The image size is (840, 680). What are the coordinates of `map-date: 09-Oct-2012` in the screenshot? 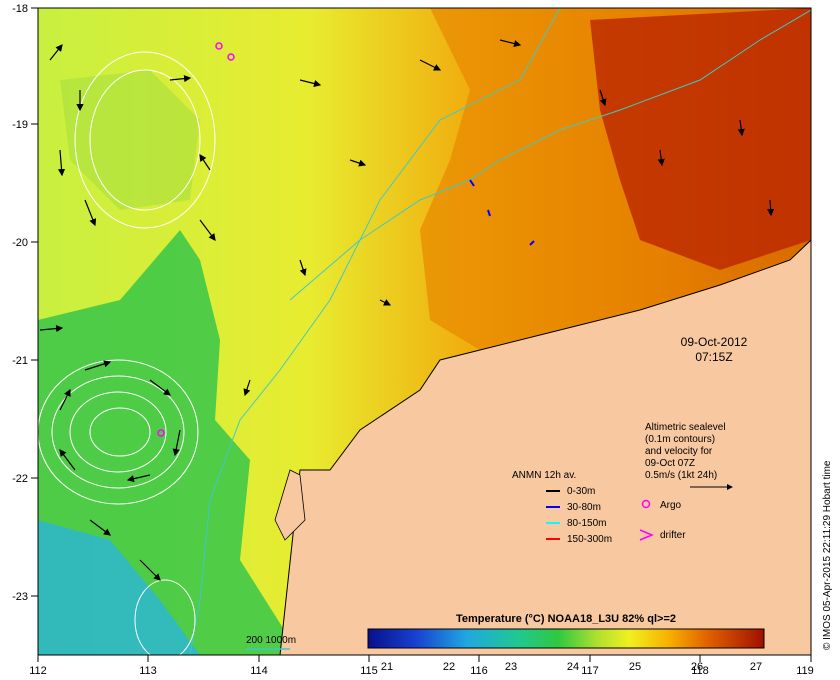 It's located at (714, 342).